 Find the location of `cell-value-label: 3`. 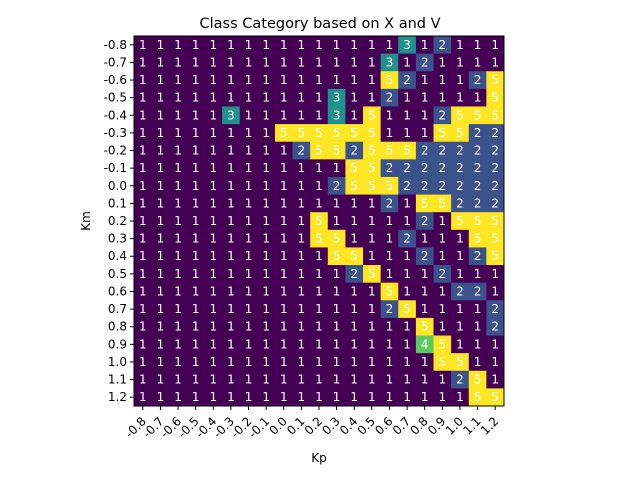

cell-value-label: 3 is located at coordinates (390, 62).